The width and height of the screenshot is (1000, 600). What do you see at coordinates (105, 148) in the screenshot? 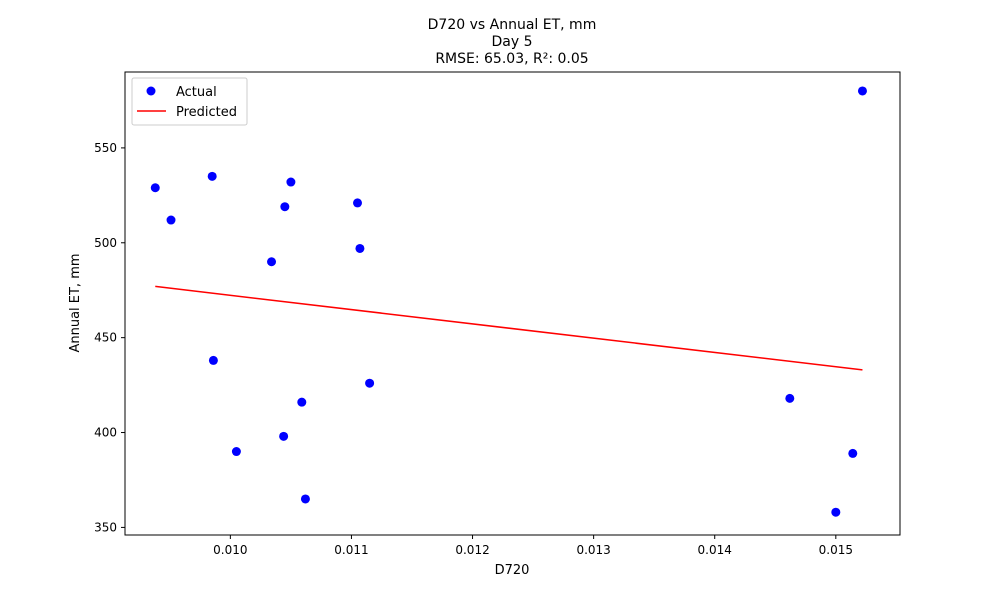
I see `y-tick-label: 550` at bounding box center [105, 148].